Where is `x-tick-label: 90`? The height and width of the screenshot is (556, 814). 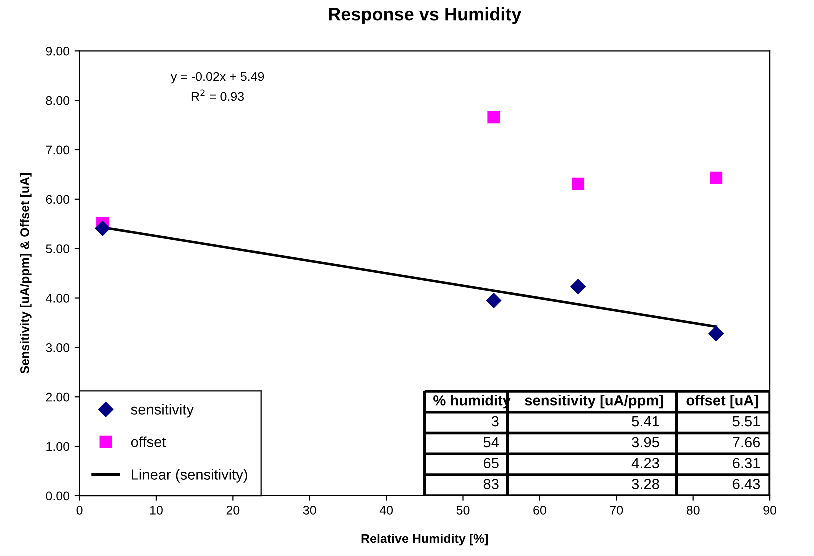
x-tick-label: 90 is located at coordinates (770, 510).